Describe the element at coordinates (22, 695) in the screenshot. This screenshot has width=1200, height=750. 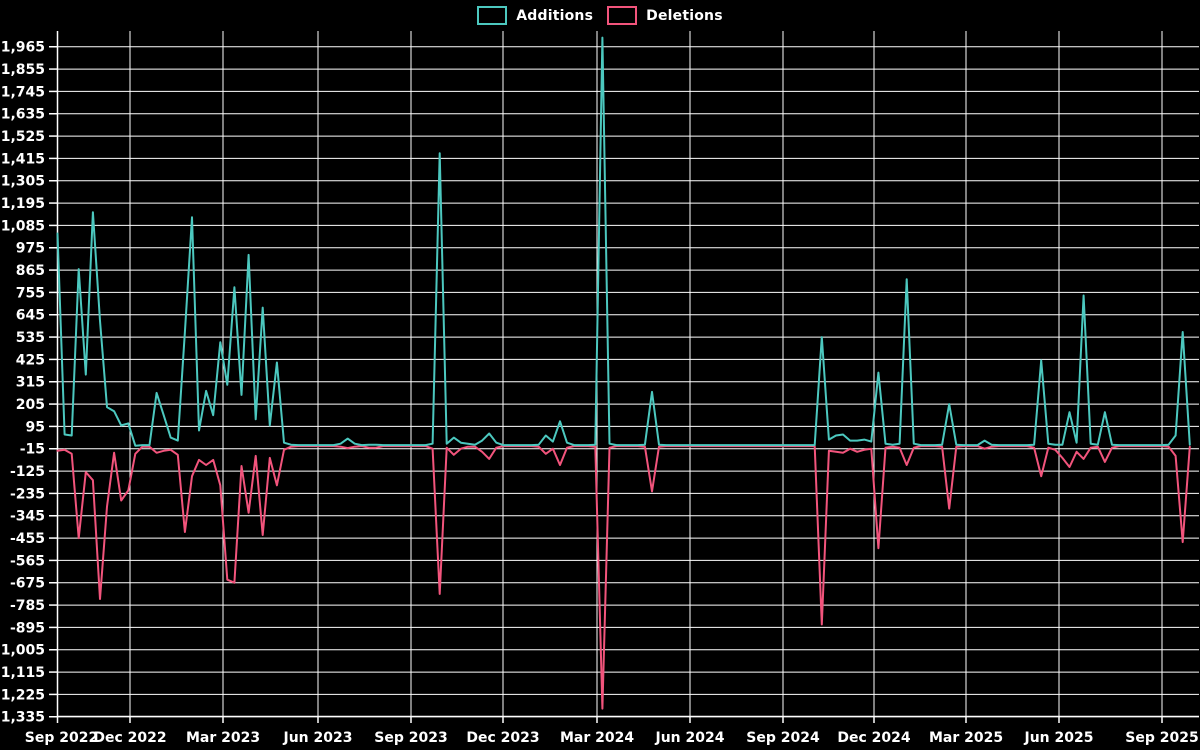
I see `y-tick-label: -1,225` at that location.